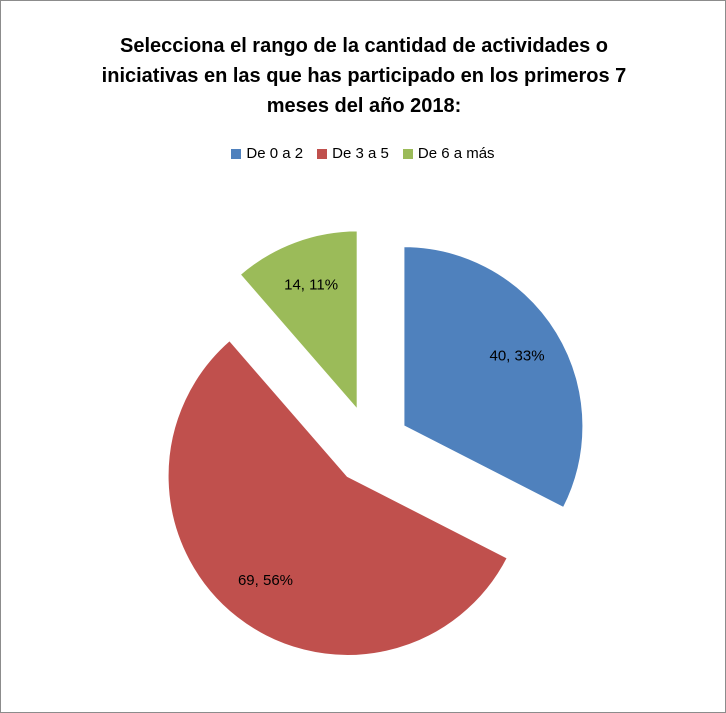  What do you see at coordinates (517, 356) in the screenshot?
I see `data-label: 40, 33%` at bounding box center [517, 356].